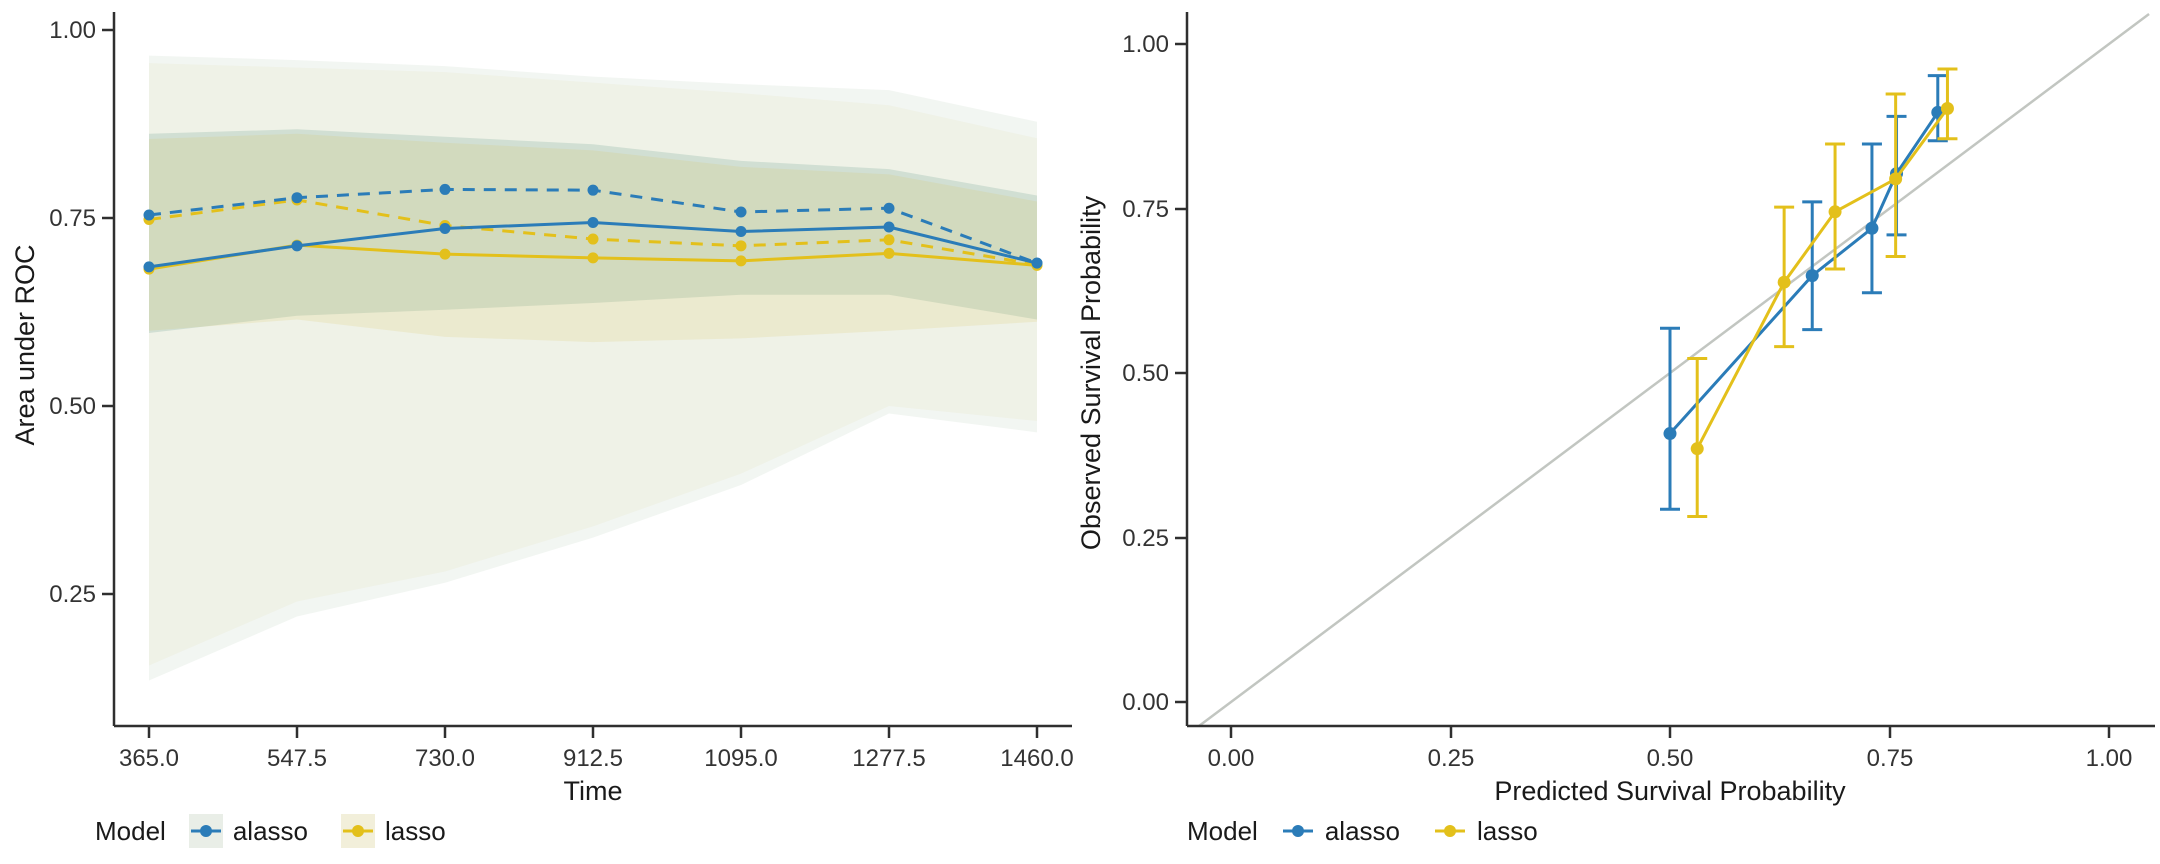 The width and height of the screenshot is (2160, 864). What do you see at coordinates (445, 758) in the screenshot?
I see `x-tick-label: 730.0` at bounding box center [445, 758].